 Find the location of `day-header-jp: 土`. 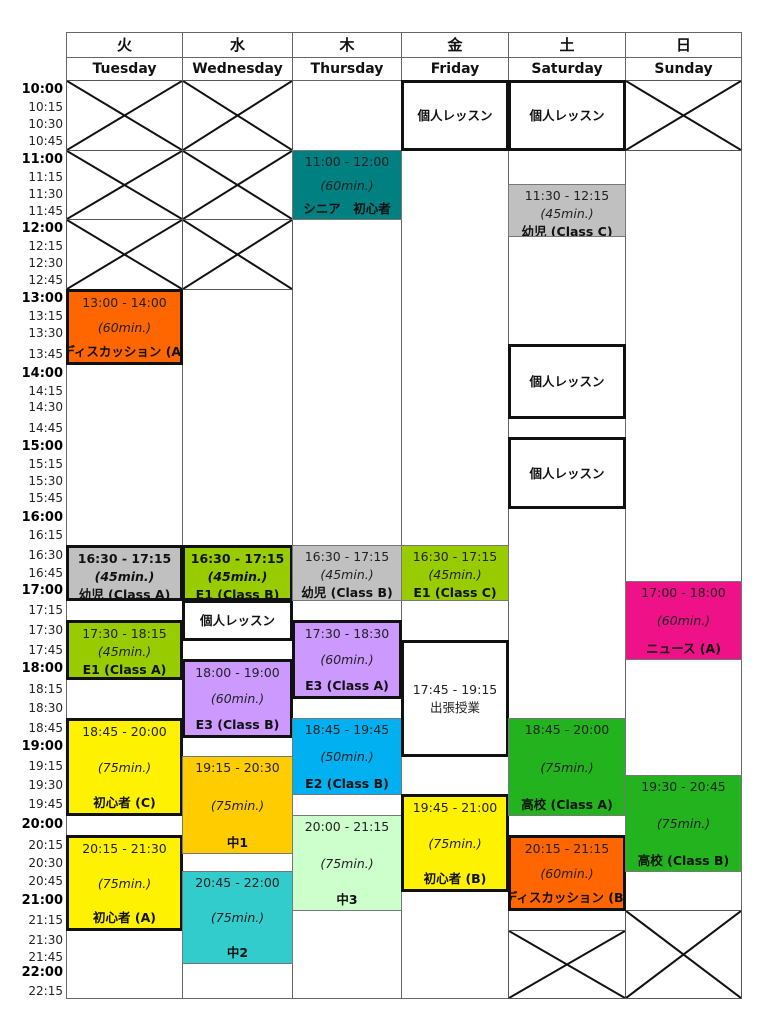

day-header-jp: 土 is located at coordinates (567, 45).